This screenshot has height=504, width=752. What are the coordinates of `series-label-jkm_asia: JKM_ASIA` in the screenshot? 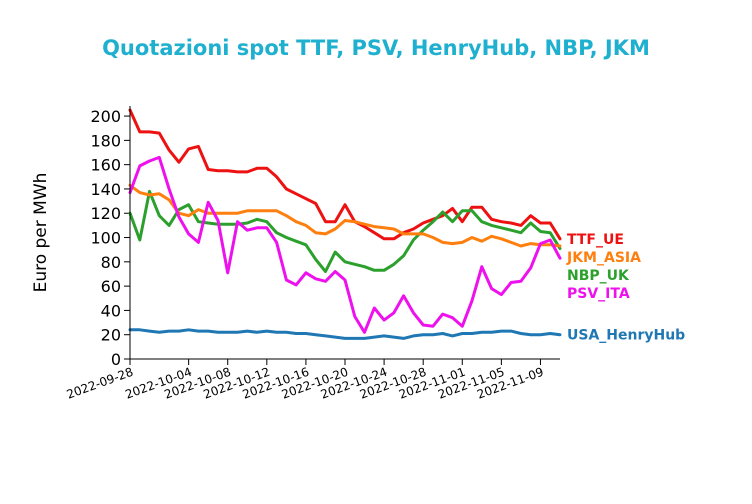 It's located at (603, 258).